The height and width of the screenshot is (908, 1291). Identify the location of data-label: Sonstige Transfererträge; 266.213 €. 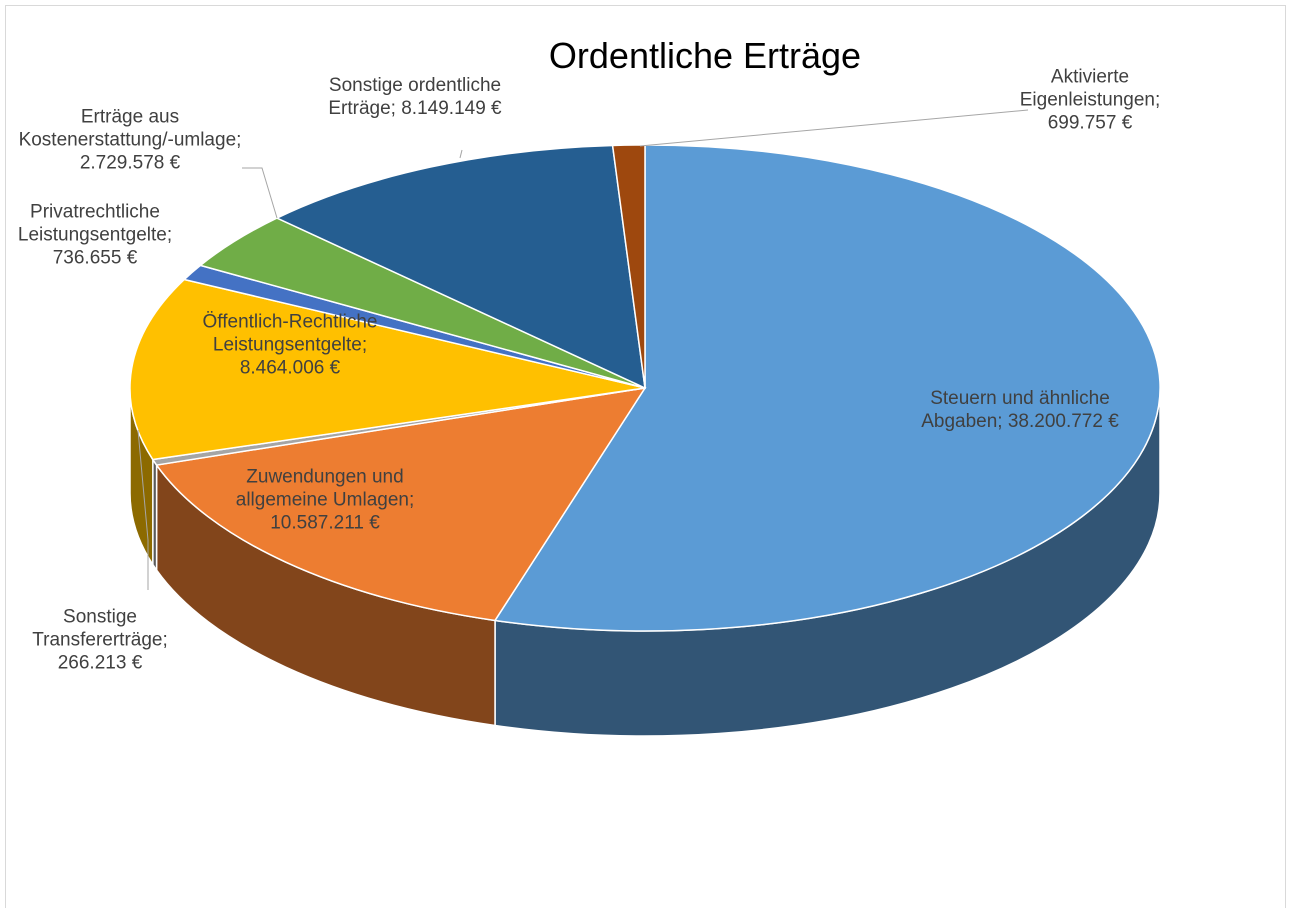
(100, 640).